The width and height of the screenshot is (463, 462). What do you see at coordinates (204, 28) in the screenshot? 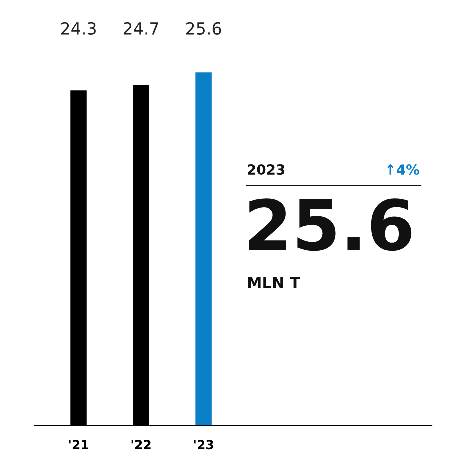
I see `data-label: 25.6` at bounding box center [204, 28].